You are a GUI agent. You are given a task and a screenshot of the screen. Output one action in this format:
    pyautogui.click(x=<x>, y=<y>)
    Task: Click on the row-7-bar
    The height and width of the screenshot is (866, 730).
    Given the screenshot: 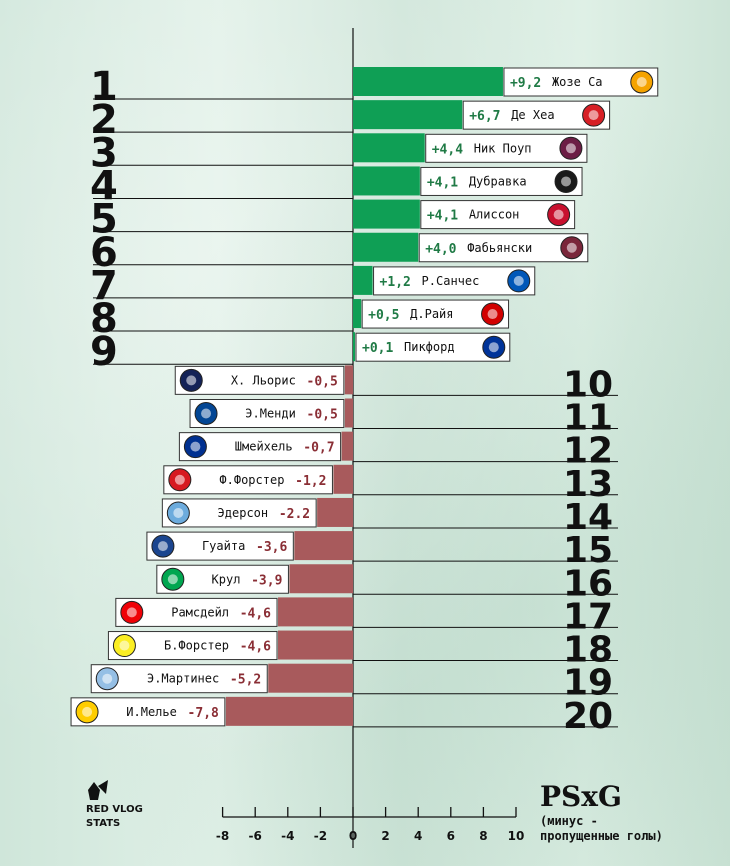 What is the action you would take?
    pyautogui.click(x=363, y=280)
    